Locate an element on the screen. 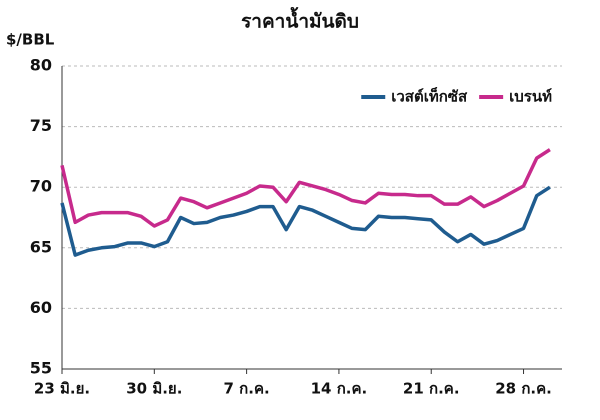 The height and width of the screenshot is (420, 600). y-tick-label: 60 is located at coordinates (41, 307).